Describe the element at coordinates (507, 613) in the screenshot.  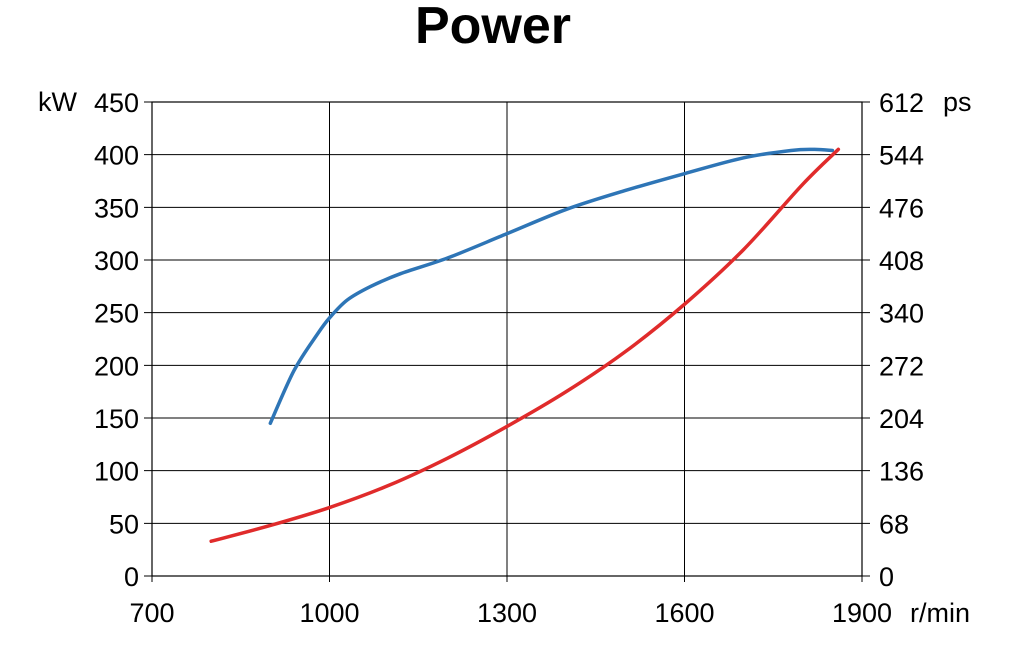
I see `x-tick-label: 1300` at that location.